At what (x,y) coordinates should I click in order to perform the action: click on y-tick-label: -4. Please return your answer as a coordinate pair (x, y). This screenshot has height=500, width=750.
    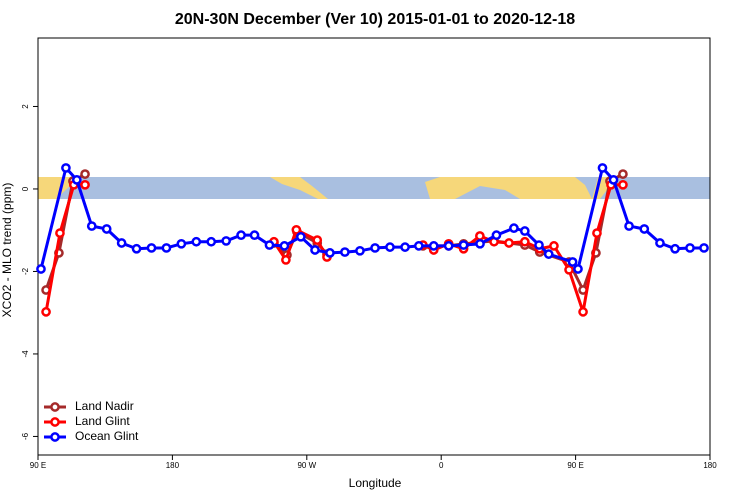
    Looking at the image, I should click on (25, 354).